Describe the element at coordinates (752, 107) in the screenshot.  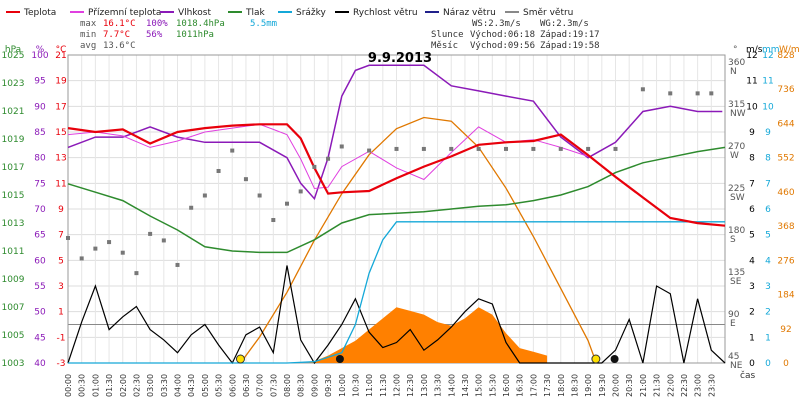
I see `ms-axis-tick: 10` at that location.